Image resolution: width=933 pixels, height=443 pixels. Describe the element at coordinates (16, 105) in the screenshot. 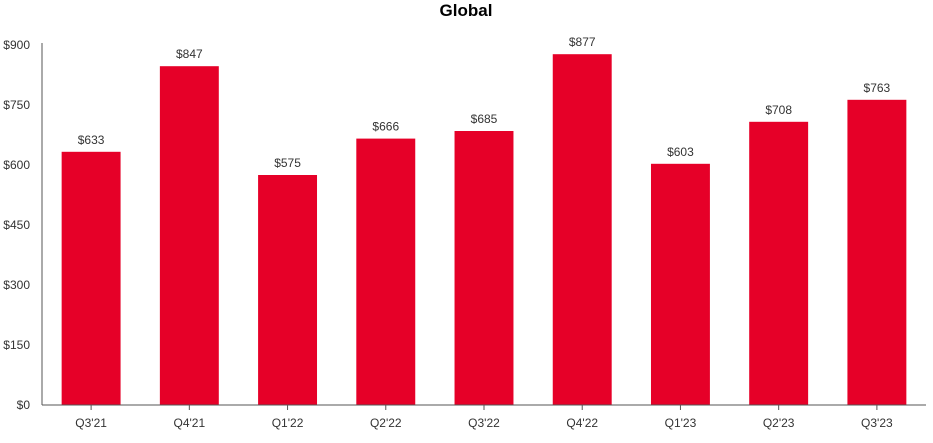

I see `y-tick-label: $750` at that location.